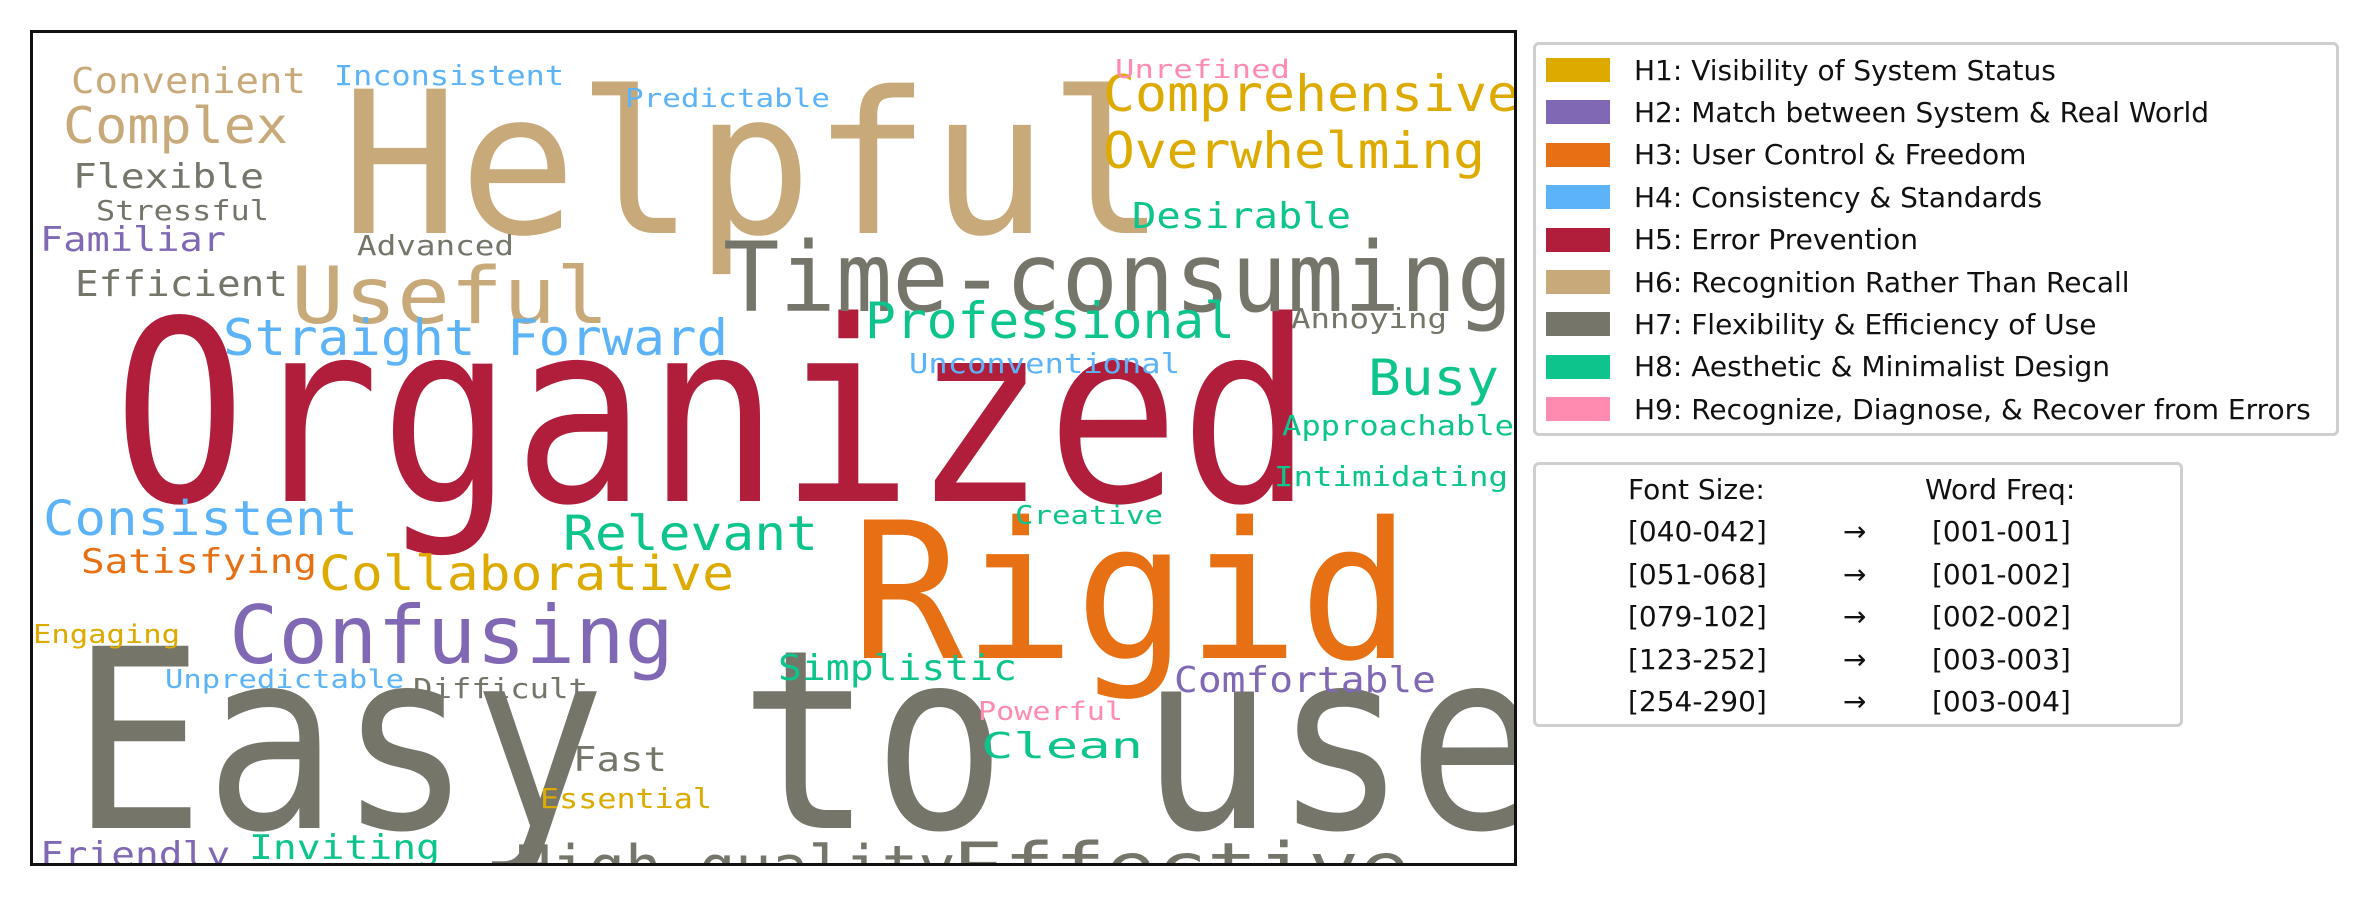 Image resolution: width=2366 pixels, height=897 pixels. What do you see at coordinates (690, 534) in the screenshot?
I see `word-relevant: Relevant` at bounding box center [690, 534].